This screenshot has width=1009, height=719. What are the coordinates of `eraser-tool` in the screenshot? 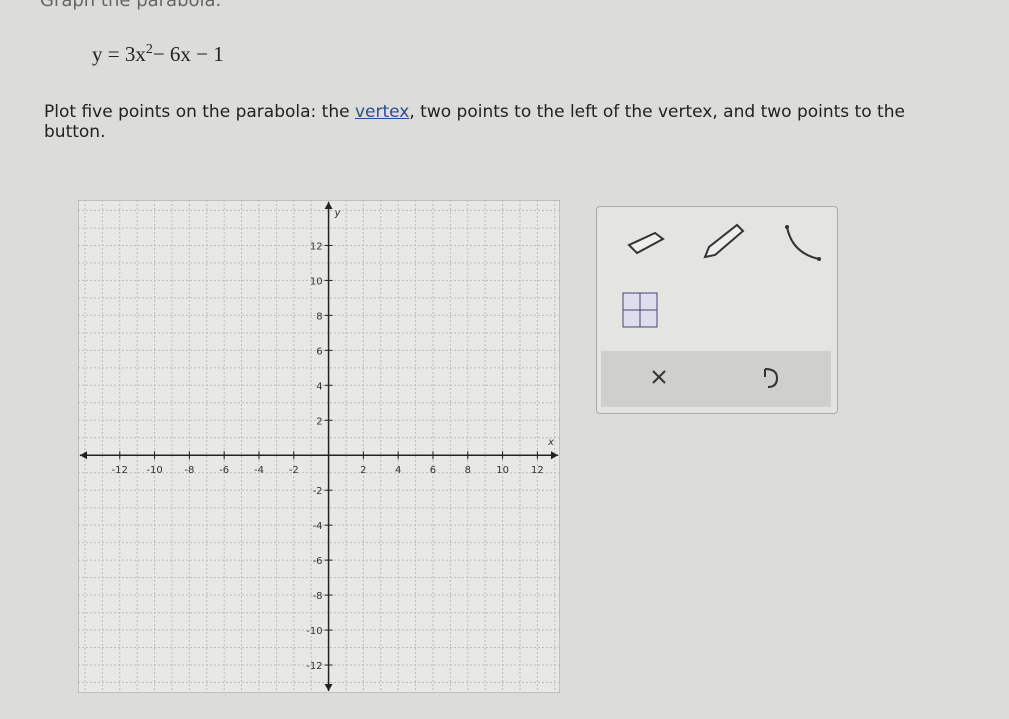 It's located at (646, 243).